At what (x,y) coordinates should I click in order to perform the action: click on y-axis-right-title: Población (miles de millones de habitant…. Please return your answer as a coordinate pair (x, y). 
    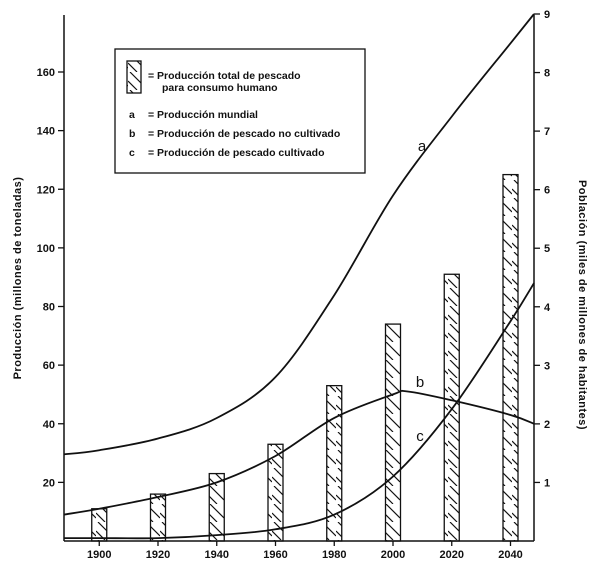
    Looking at the image, I should click on (582, 305).